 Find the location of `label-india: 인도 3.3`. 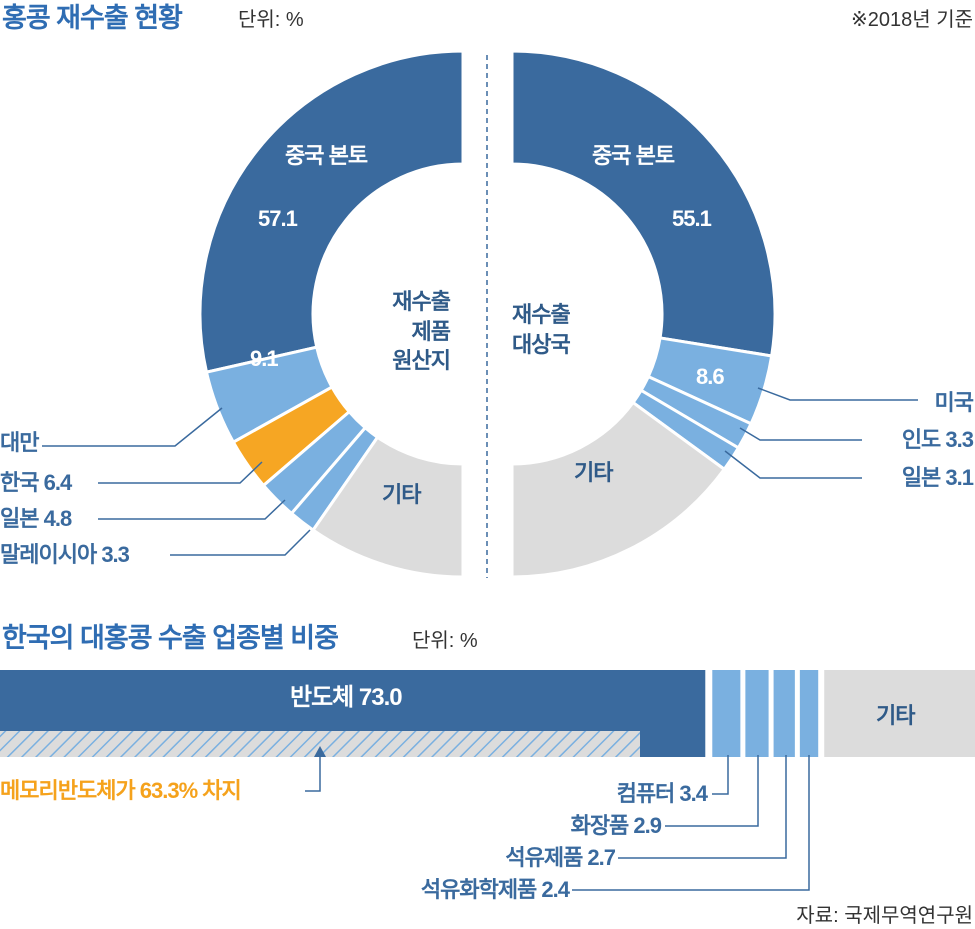

label-india: 인도 3.3 is located at coordinates (937, 439).